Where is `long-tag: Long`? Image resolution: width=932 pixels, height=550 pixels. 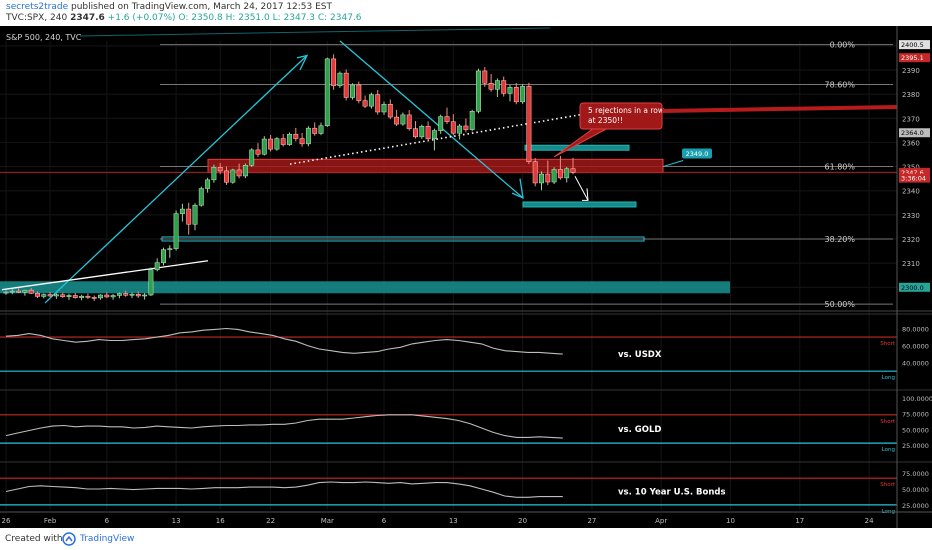
long-tag: Long is located at coordinates (888, 450).